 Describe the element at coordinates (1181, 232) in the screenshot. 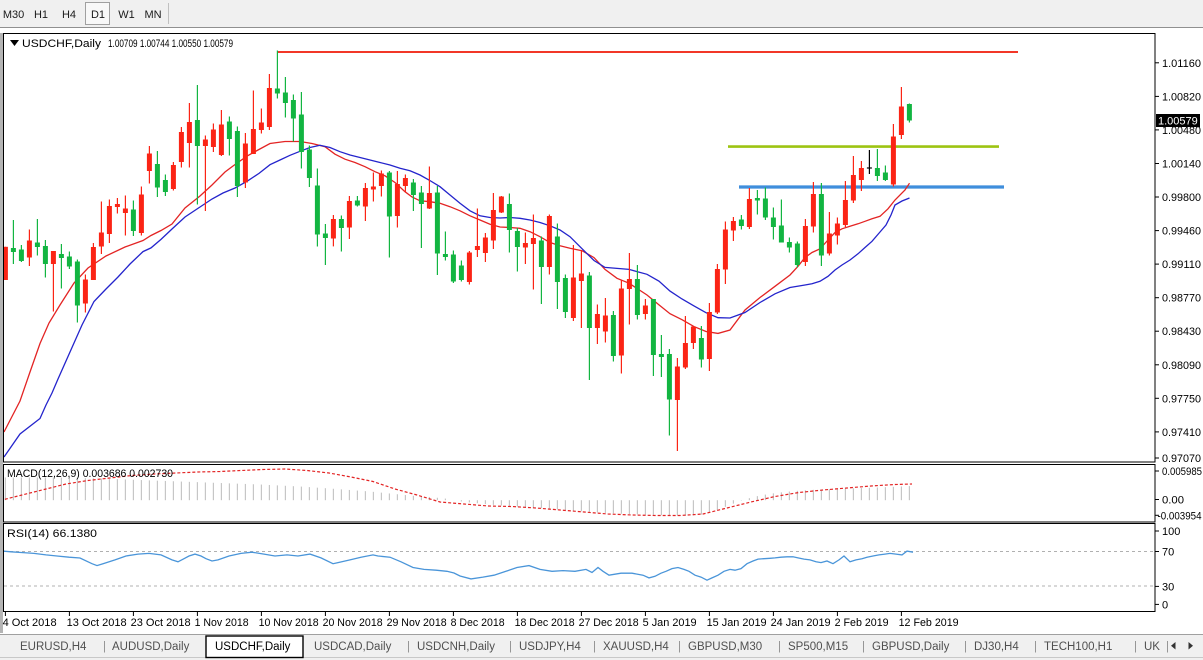

I see `svg-text: 0.99460` at that location.